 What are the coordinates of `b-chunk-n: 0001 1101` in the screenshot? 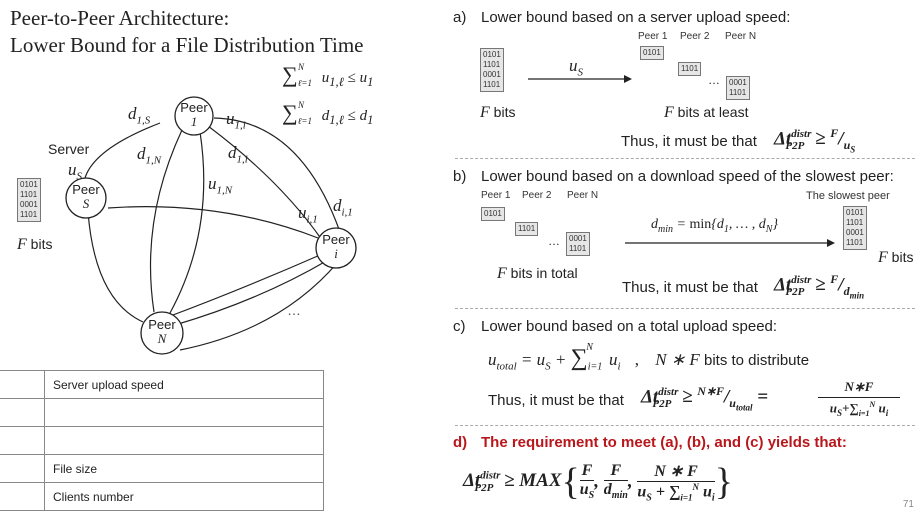 It's located at (578, 244).